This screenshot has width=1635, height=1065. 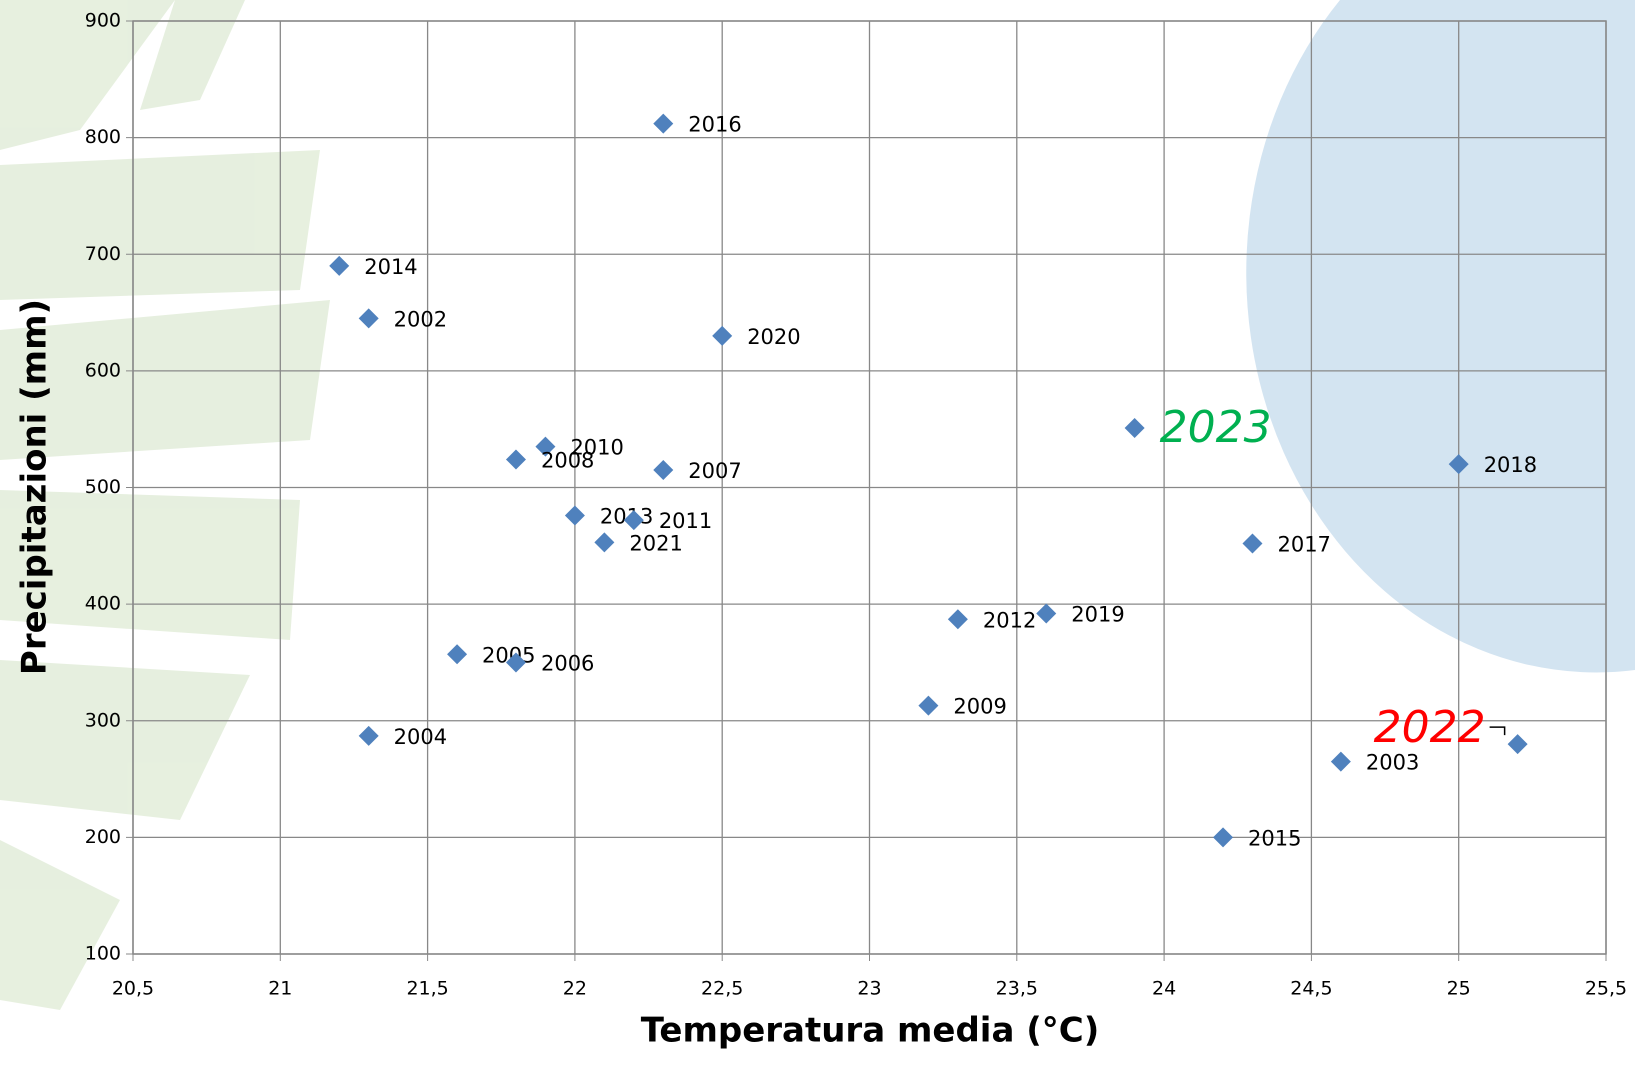 I want to click on point-label: 2016, so click(x=714, y=125).